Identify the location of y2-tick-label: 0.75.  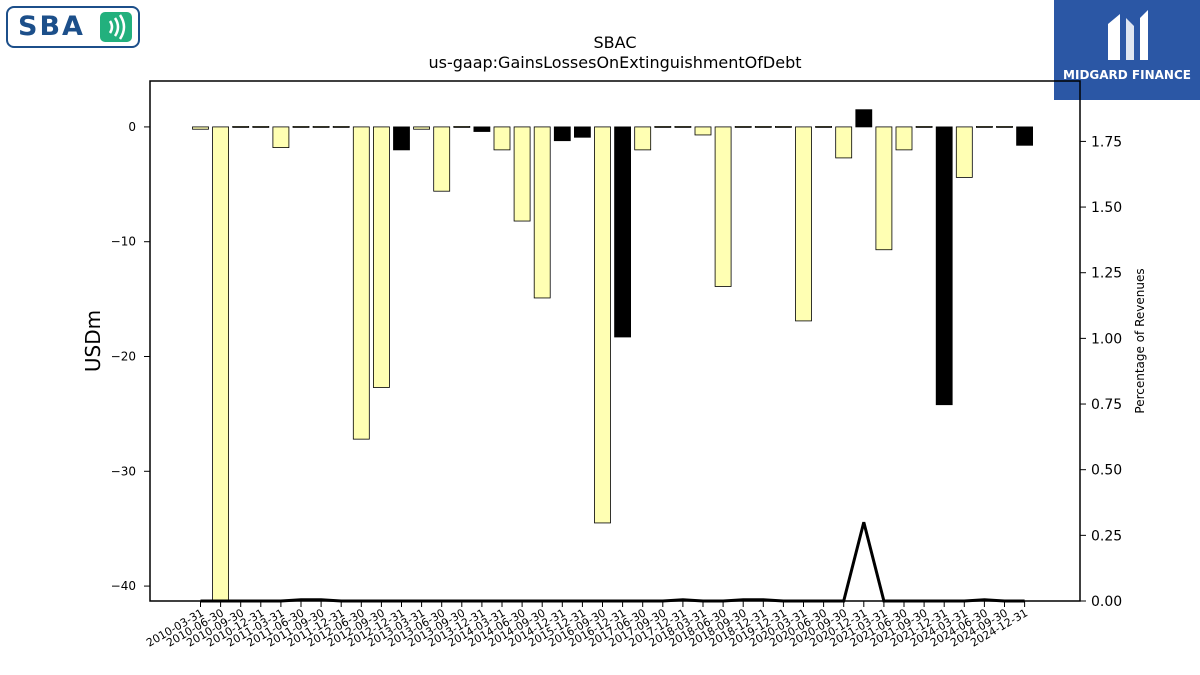
(1106, 405).